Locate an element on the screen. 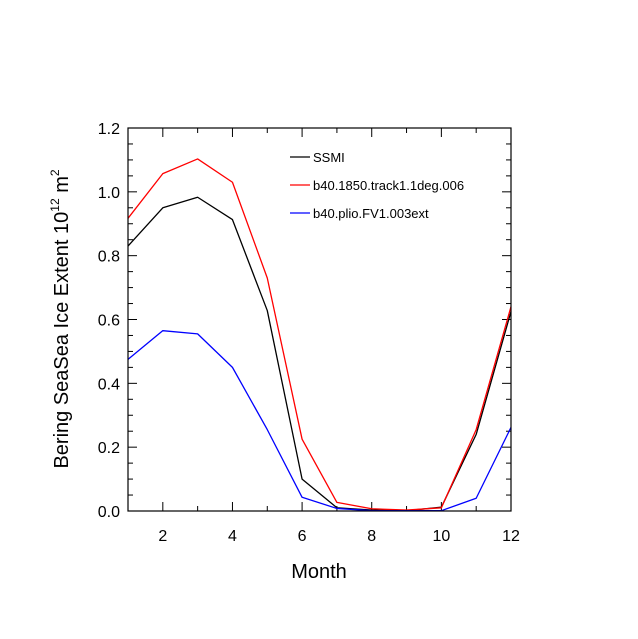  y-axis-label-unit-exponent: 2 is located at coordinates (55, 172).